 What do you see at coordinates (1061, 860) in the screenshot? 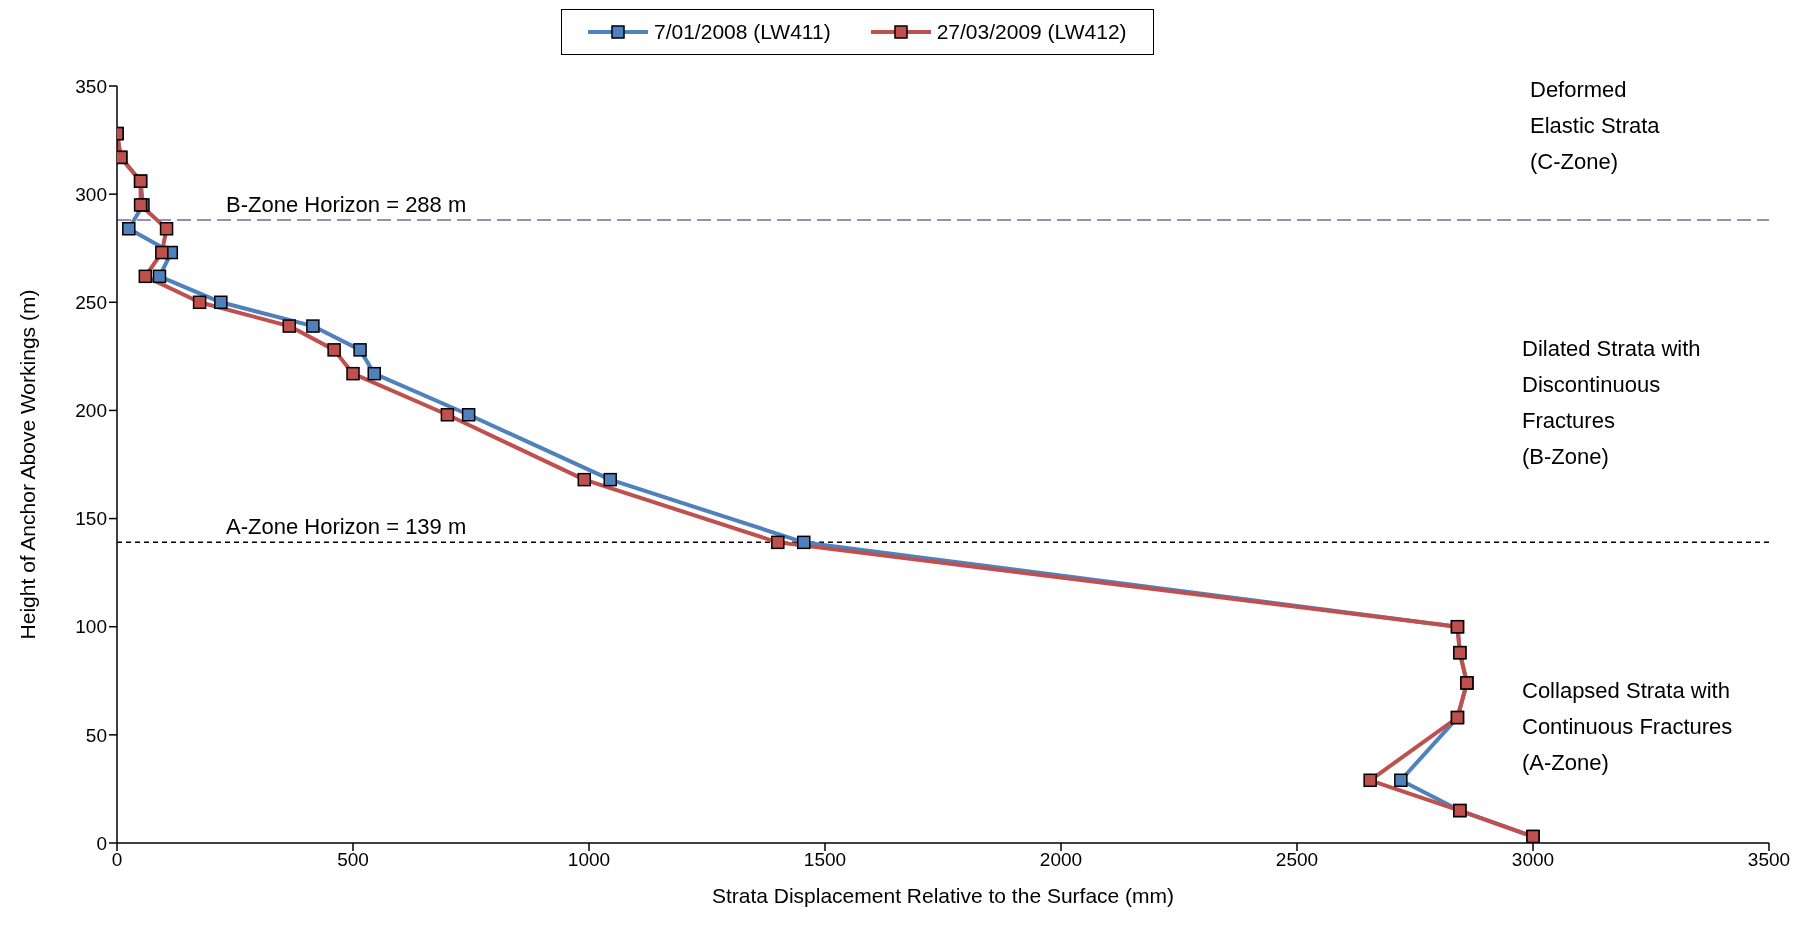
I see `x-tick-label: 2000` at bounding box center [1061, 860].